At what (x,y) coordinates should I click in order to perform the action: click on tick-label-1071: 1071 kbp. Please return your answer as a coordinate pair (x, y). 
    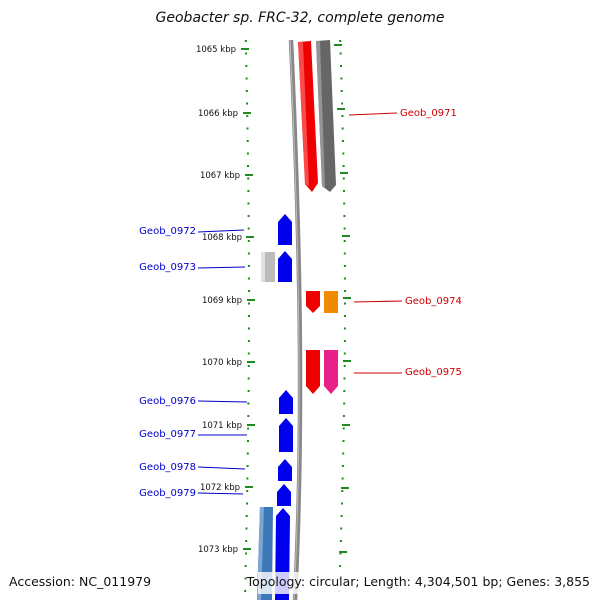
    Looking at the image, I should click on (222, 426).